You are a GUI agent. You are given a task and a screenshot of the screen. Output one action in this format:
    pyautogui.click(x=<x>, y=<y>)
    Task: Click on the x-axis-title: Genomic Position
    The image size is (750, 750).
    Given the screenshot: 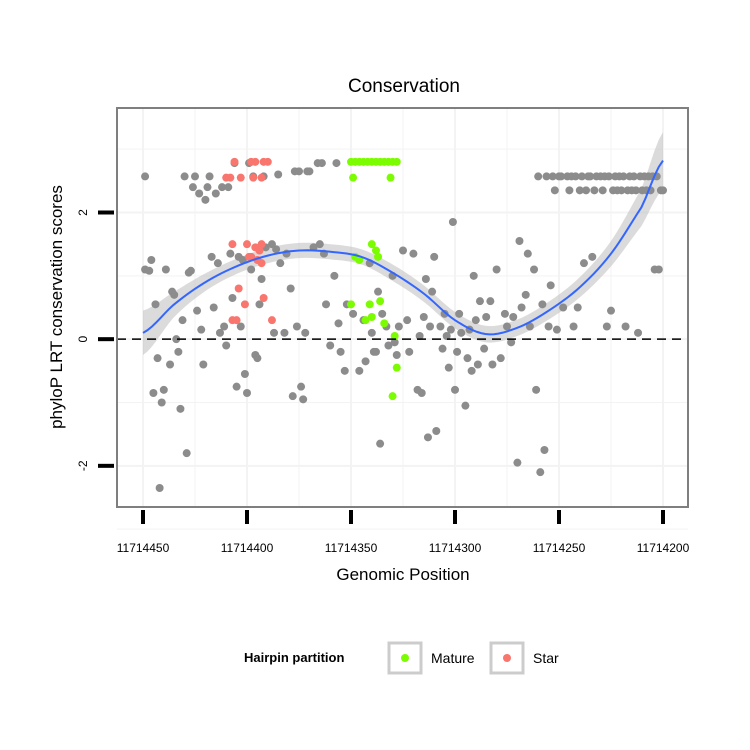 What is the action you would take?
    pyautogui.click(x=402, y=574)
    